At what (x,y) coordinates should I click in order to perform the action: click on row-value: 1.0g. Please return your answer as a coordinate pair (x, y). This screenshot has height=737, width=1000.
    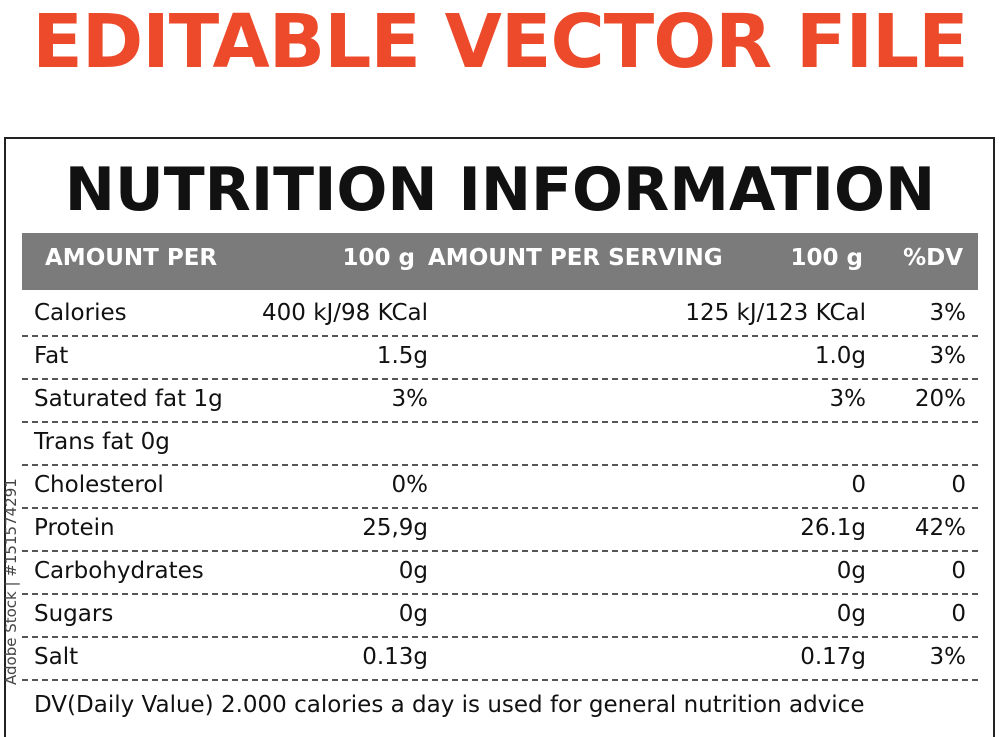
    Looking at the image, I should click on (840, 356).